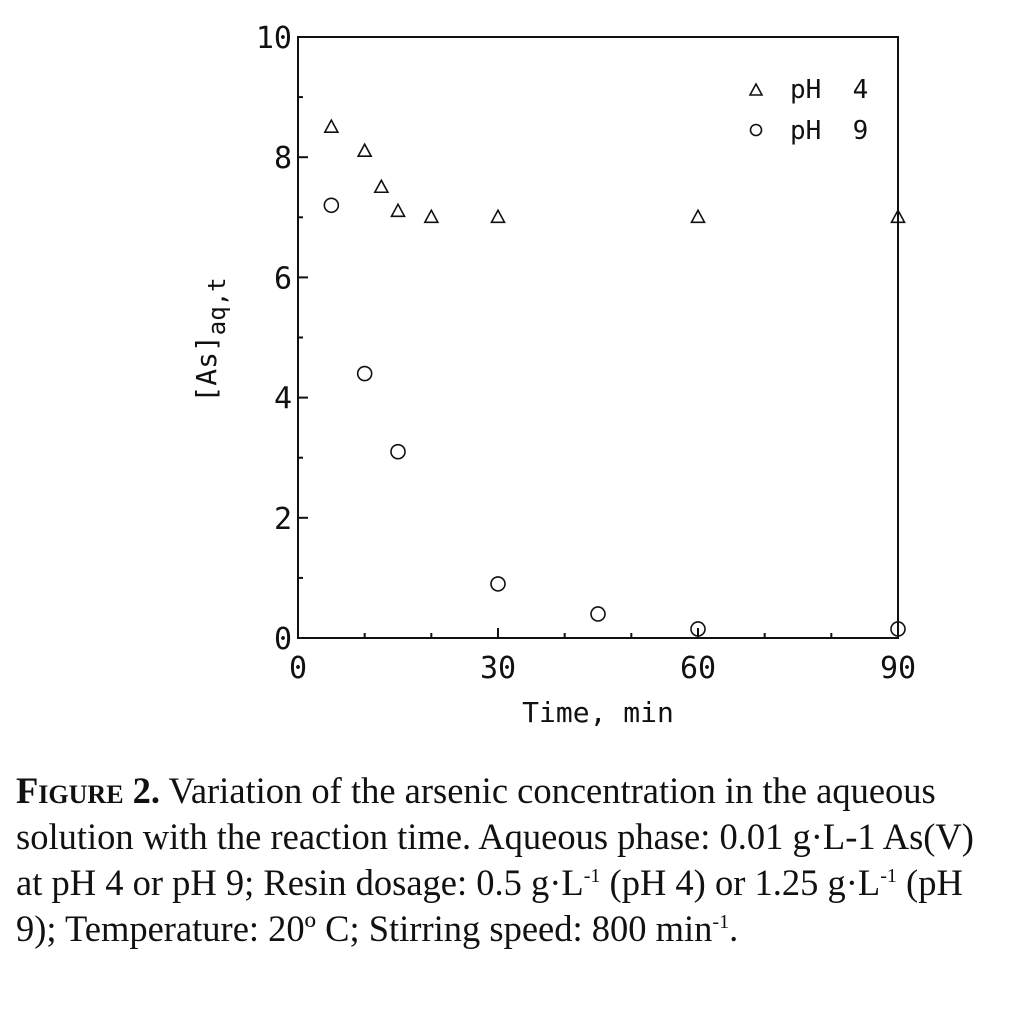 This screenshot has height=1023, width=1010. I want to click on y-axis-label-subscript: aq,t, so click(217, 306).